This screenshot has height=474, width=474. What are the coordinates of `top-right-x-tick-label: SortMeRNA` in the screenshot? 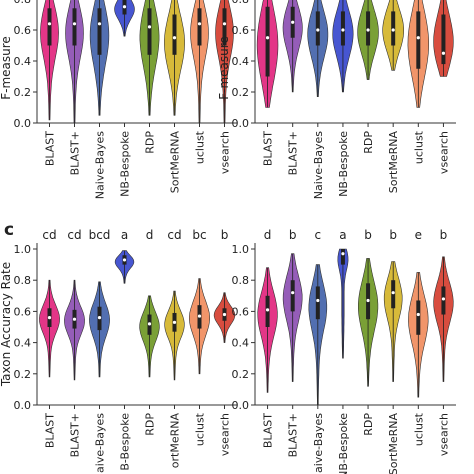 It's located at (393, 162).